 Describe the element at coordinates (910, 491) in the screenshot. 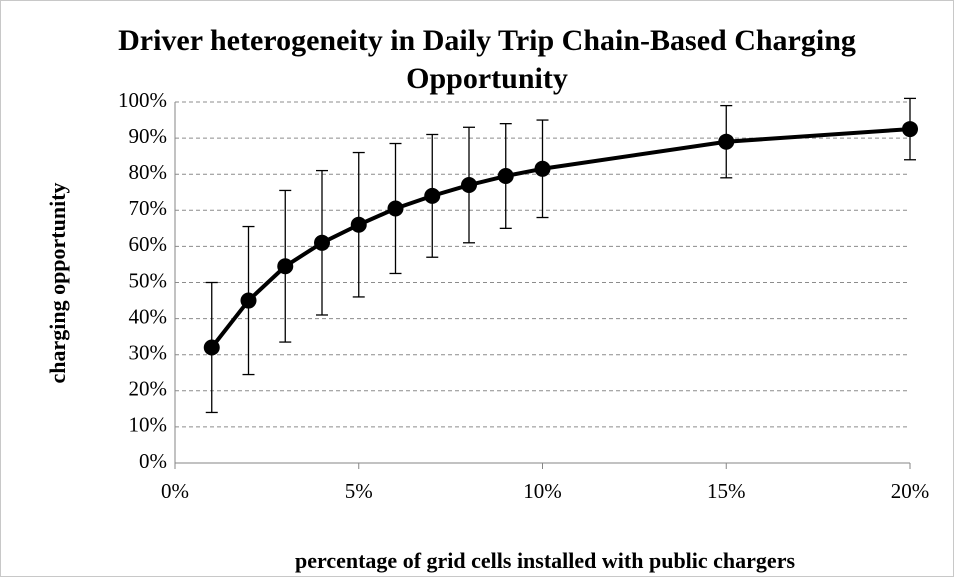

I see `x-tick-label: 20%` at that location.